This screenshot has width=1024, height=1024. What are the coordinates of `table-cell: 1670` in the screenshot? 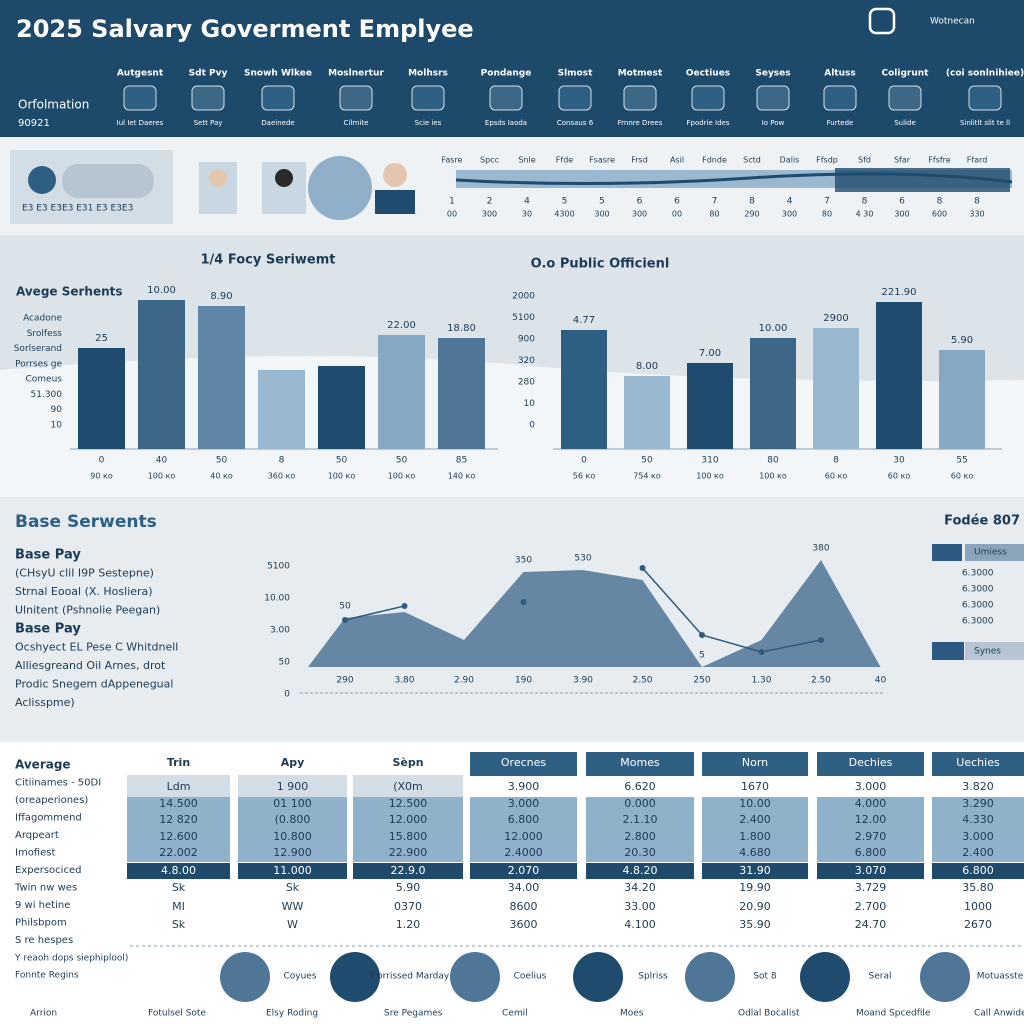 It's located at (755, 786).